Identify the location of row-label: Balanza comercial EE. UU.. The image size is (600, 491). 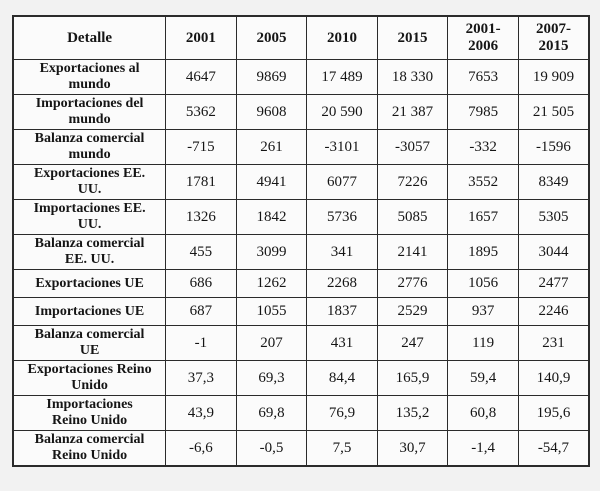
(89, 252).